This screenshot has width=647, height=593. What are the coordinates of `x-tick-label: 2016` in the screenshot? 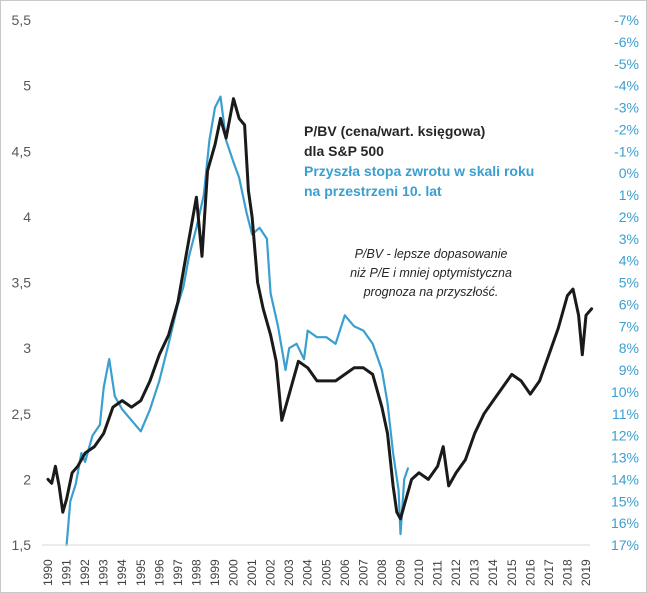 It's located at (530, 572).